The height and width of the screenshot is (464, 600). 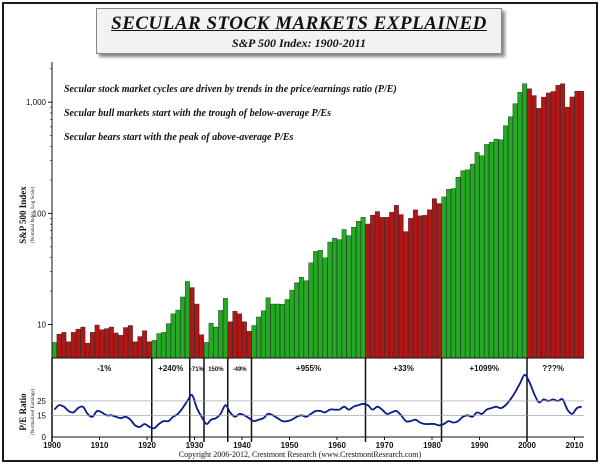 What do you see at coordinates (301, 318) in the screenshot?
I see `bar-1952` at bounding box center [301, 318].